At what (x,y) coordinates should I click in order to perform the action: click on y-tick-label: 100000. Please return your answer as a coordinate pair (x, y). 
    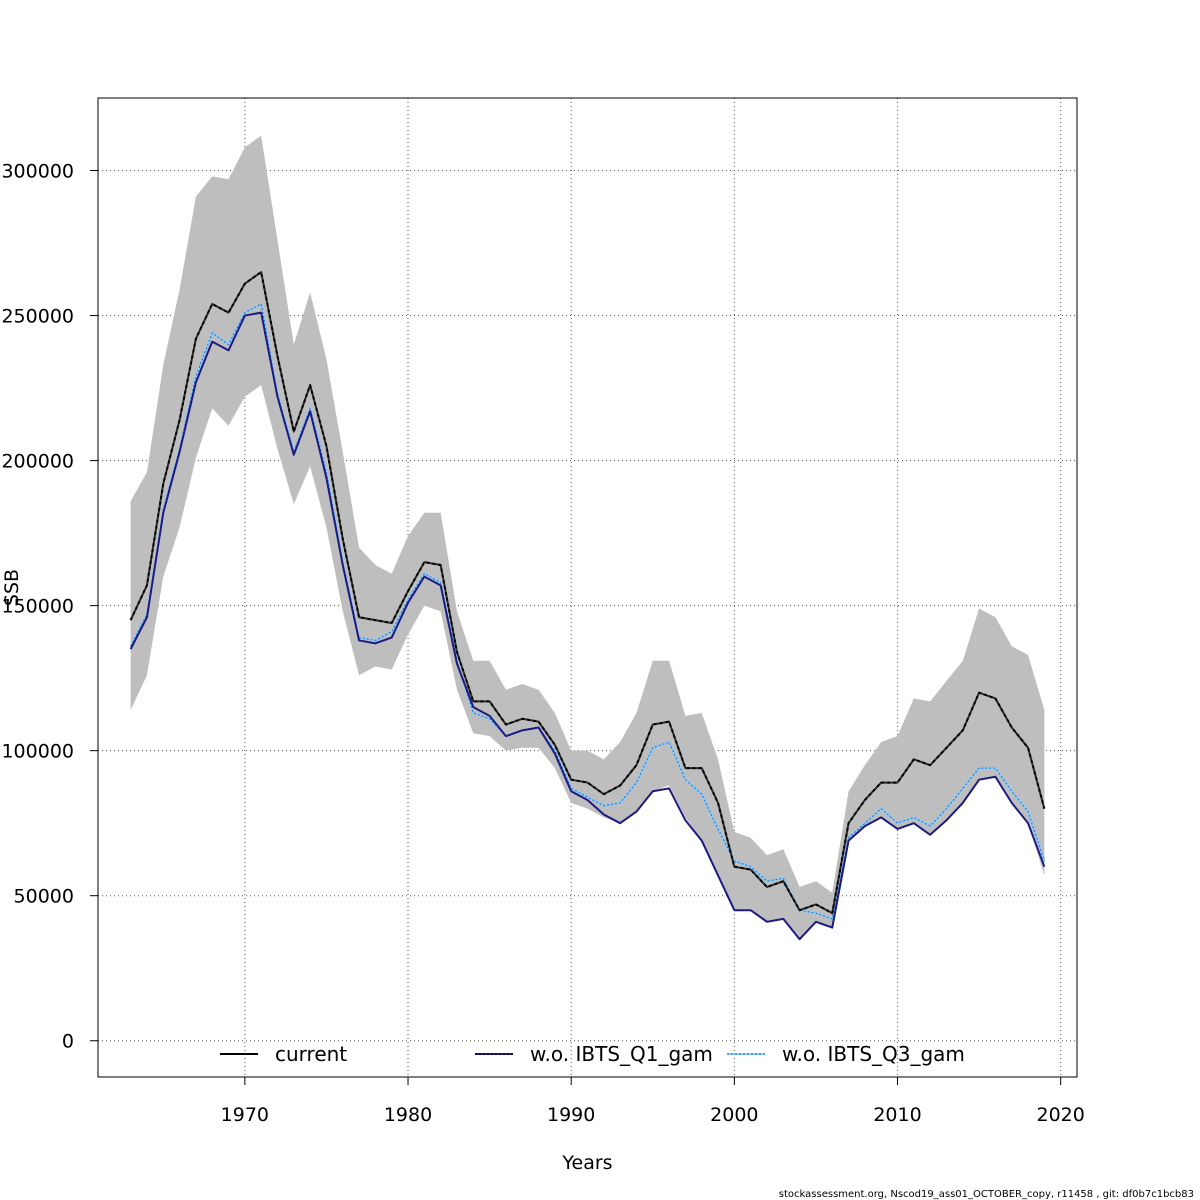
    Looking at the image, I should click on (37, 752).